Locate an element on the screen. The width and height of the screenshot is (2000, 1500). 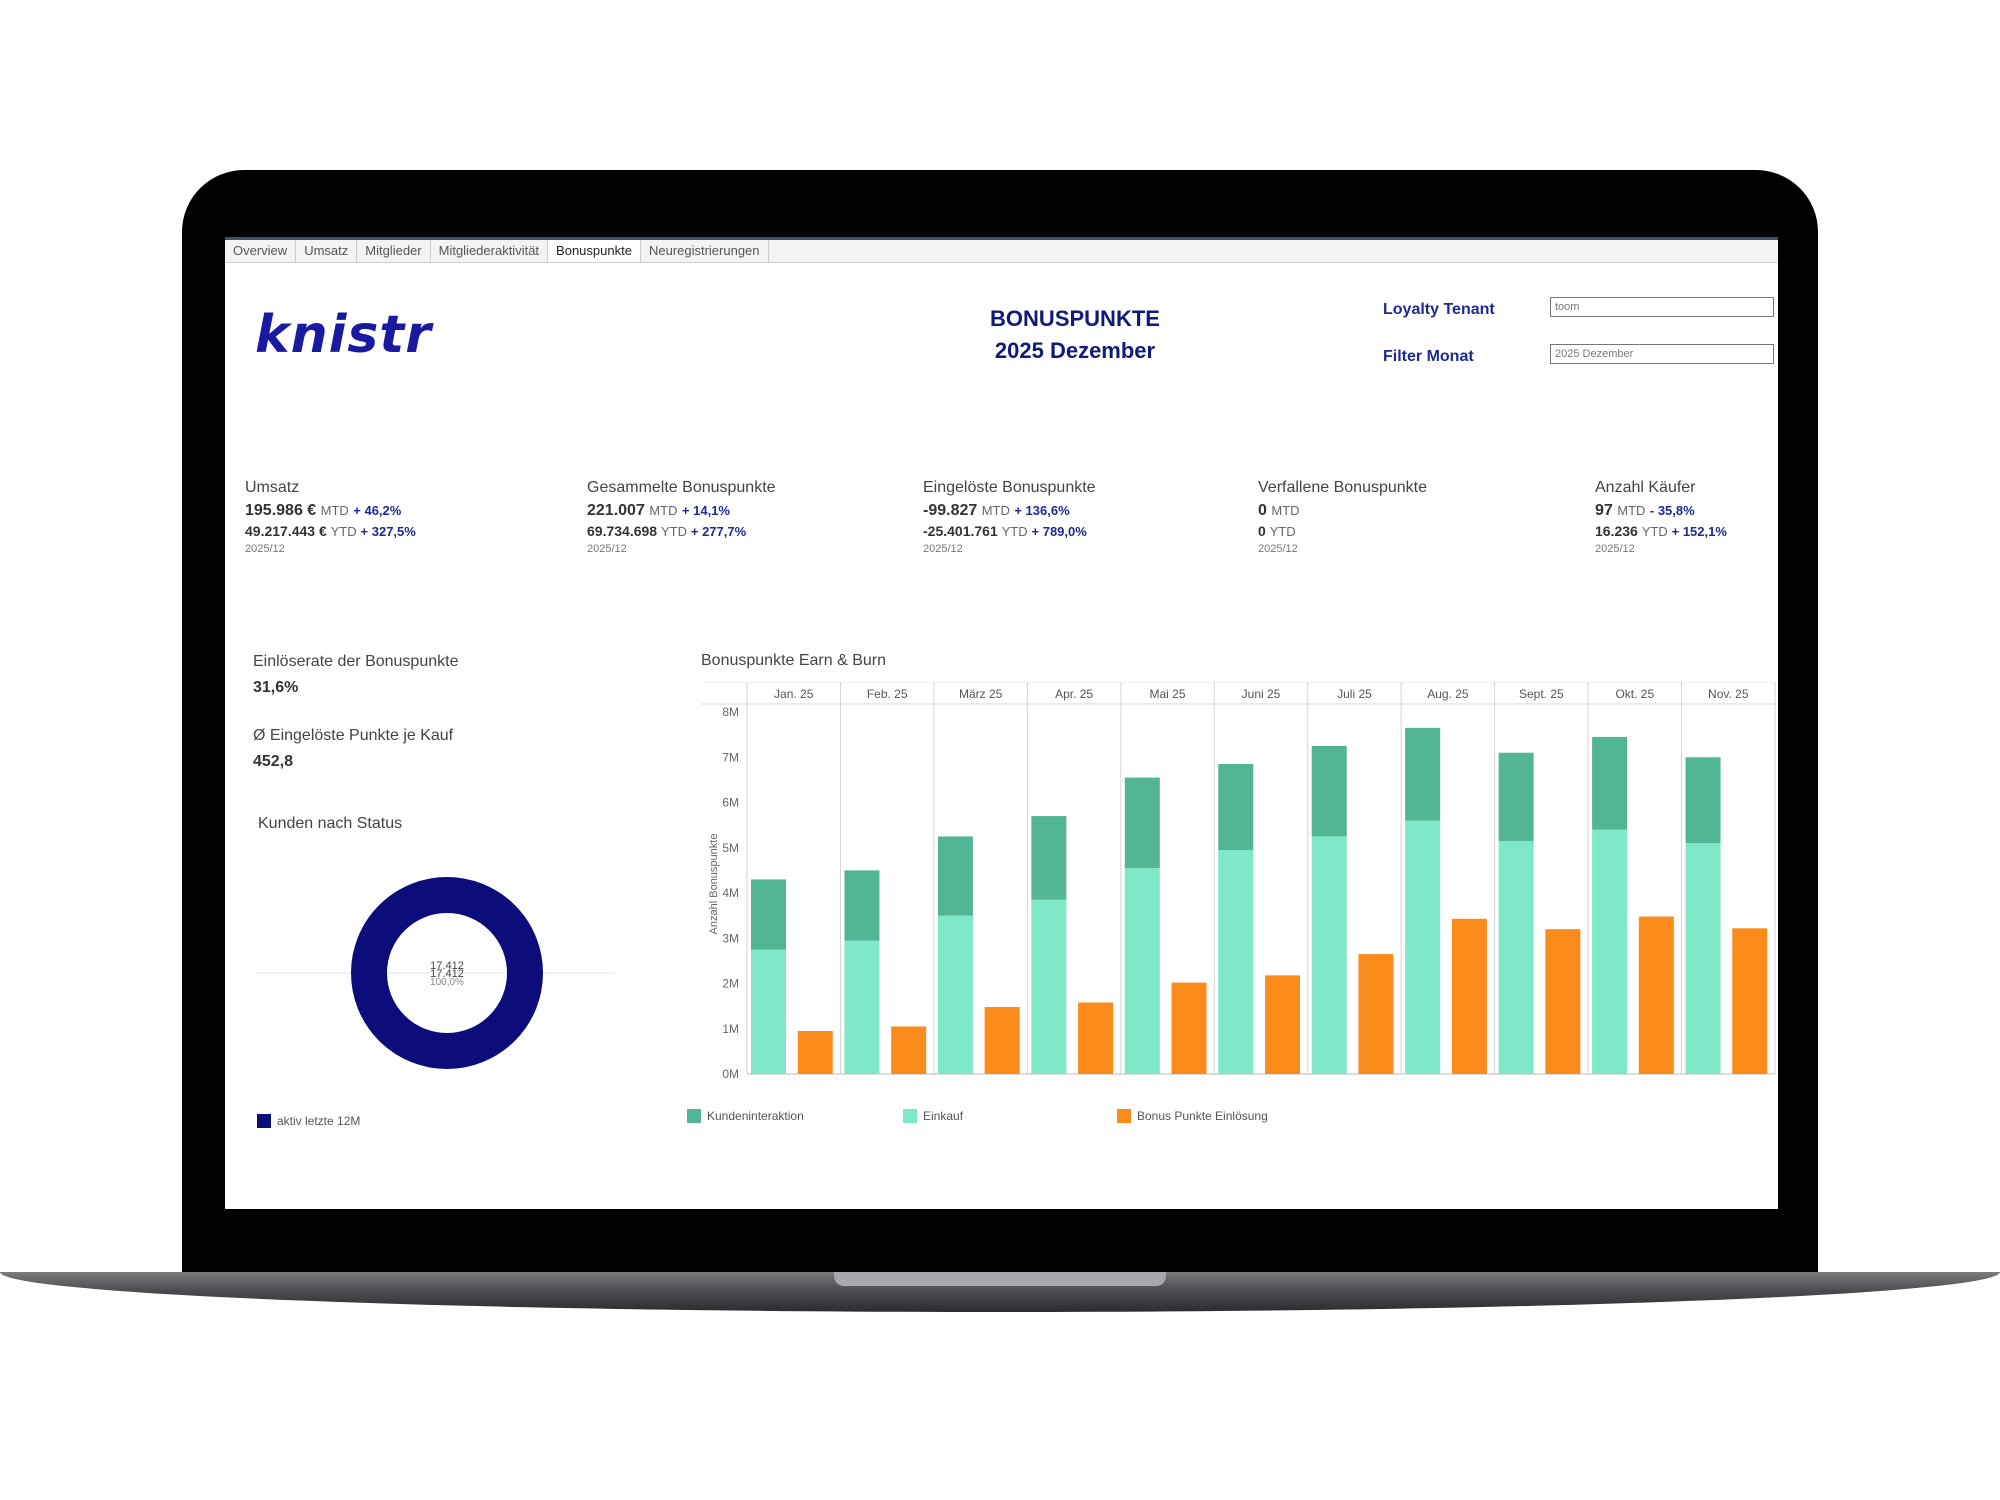
x-tick-label: Apr. 25 is located at coordinates (1074, 694).